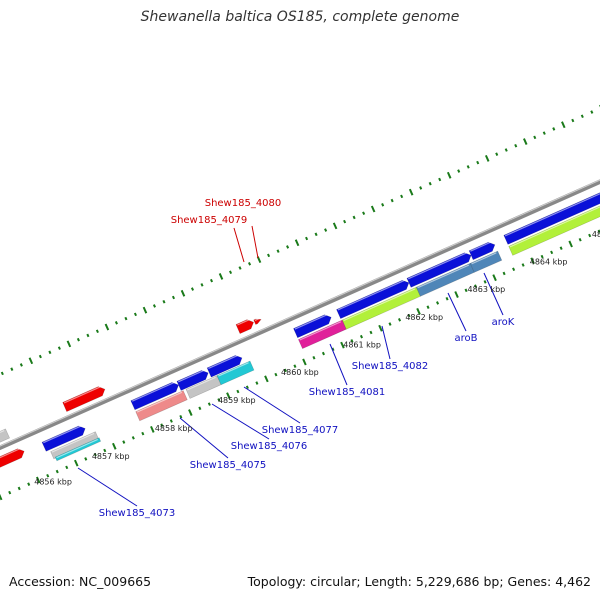 This screenshot has height=600, width=600. I want to click on gene-label-blue: Shew185_4076, so click(269, 446).